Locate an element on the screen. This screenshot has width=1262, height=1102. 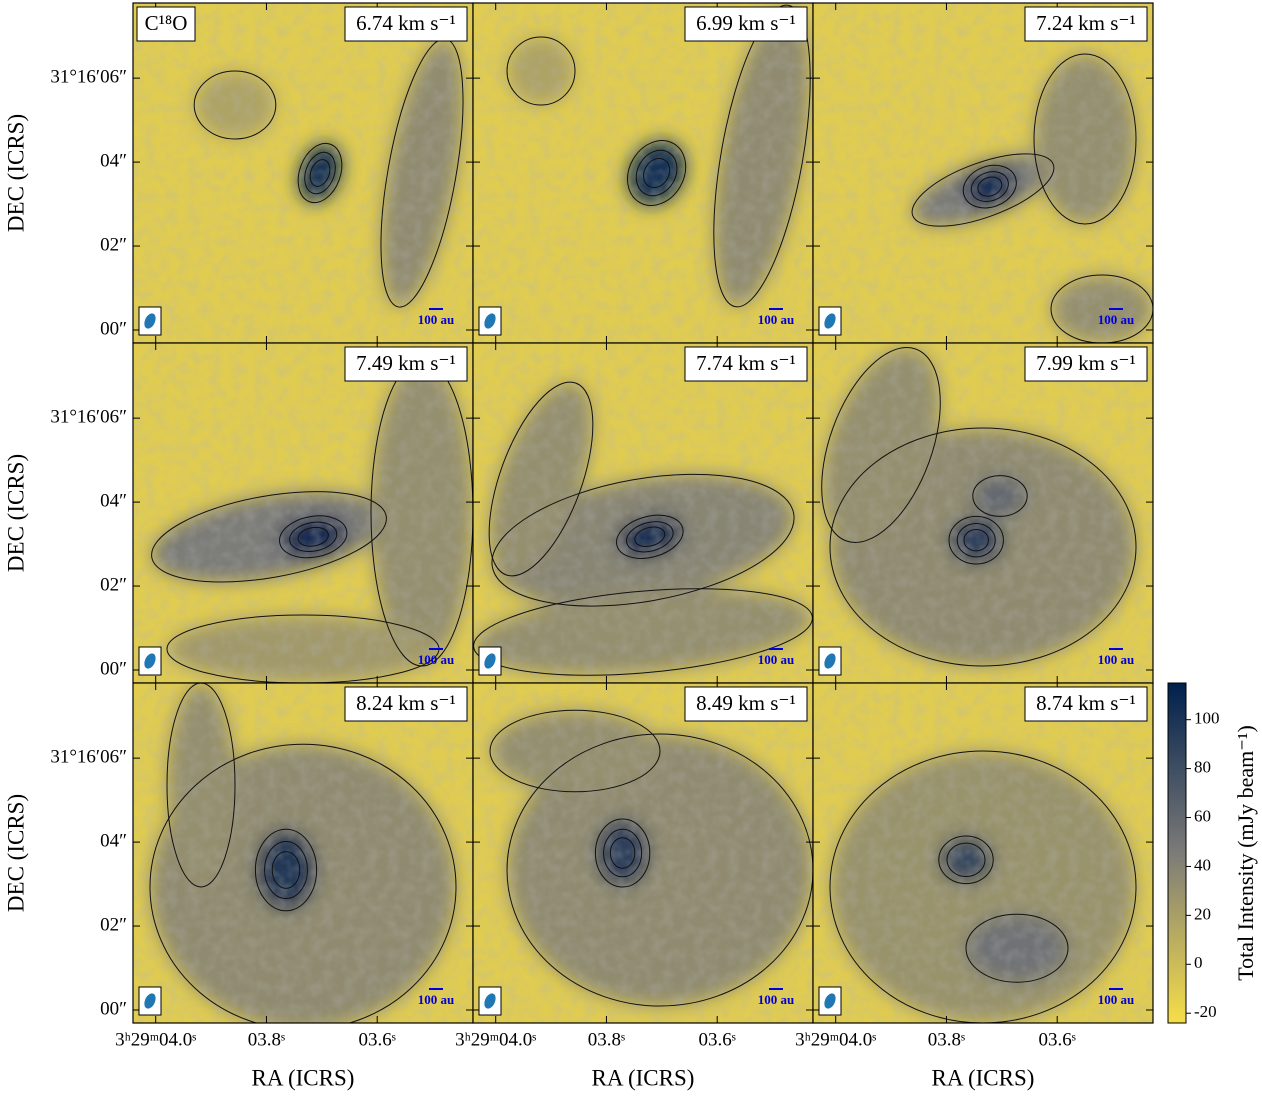
colorbar-tick-label: 40 is located at coordinates (1202, 864).